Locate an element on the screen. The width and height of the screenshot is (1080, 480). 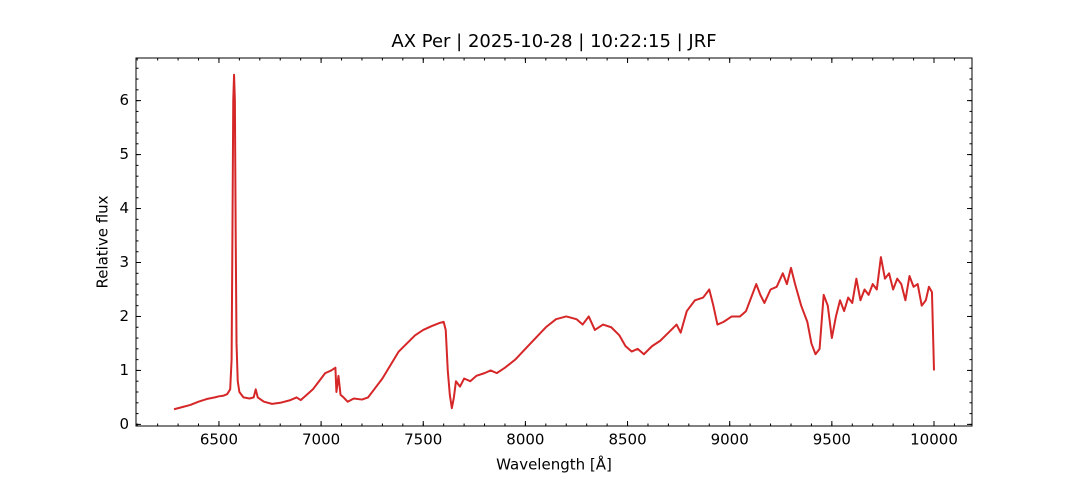
chart-title: AX Per | 2025-10-28 | 10:22:15 | JRF is located at coordinates (553, 41).